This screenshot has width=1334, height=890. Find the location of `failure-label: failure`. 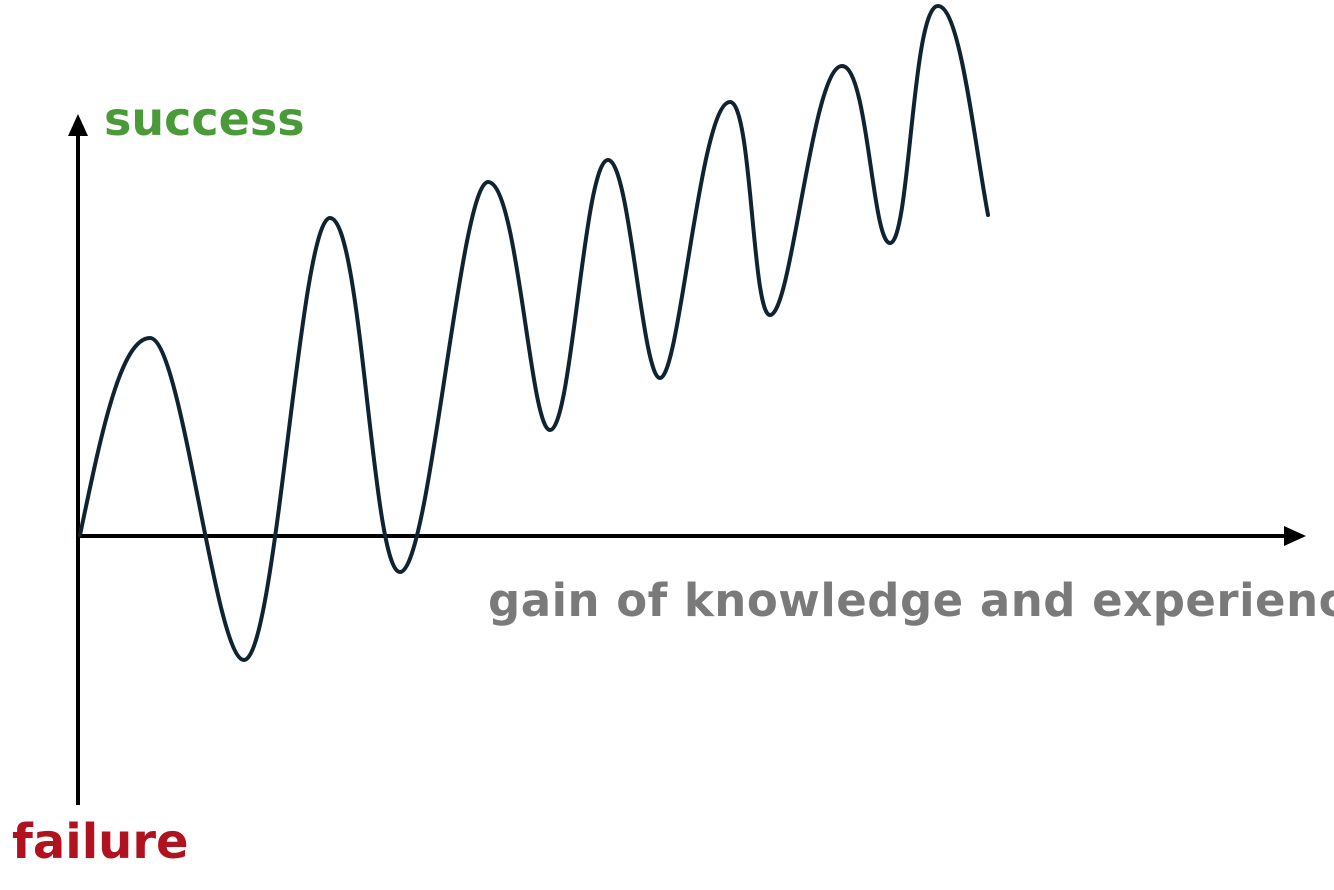

failure-label: failure is located at coordinates (100, 842).